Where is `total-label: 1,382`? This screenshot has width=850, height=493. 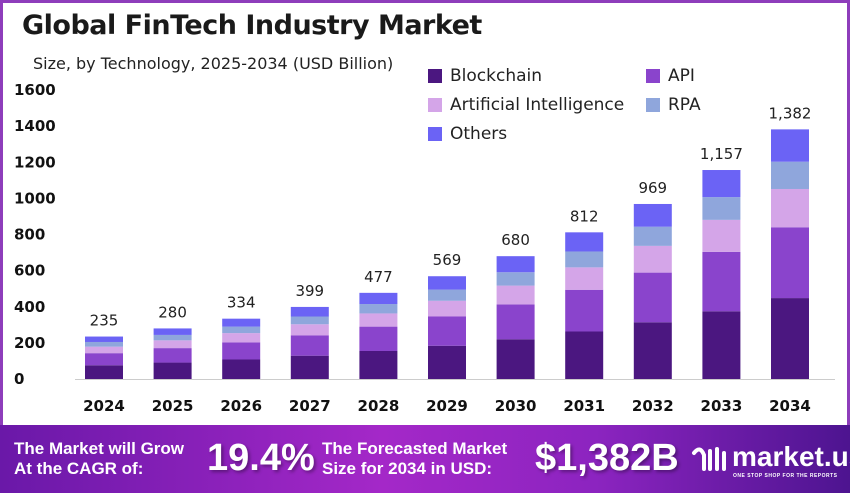 total-label: 1,382 is located at coordinates (790, 113).